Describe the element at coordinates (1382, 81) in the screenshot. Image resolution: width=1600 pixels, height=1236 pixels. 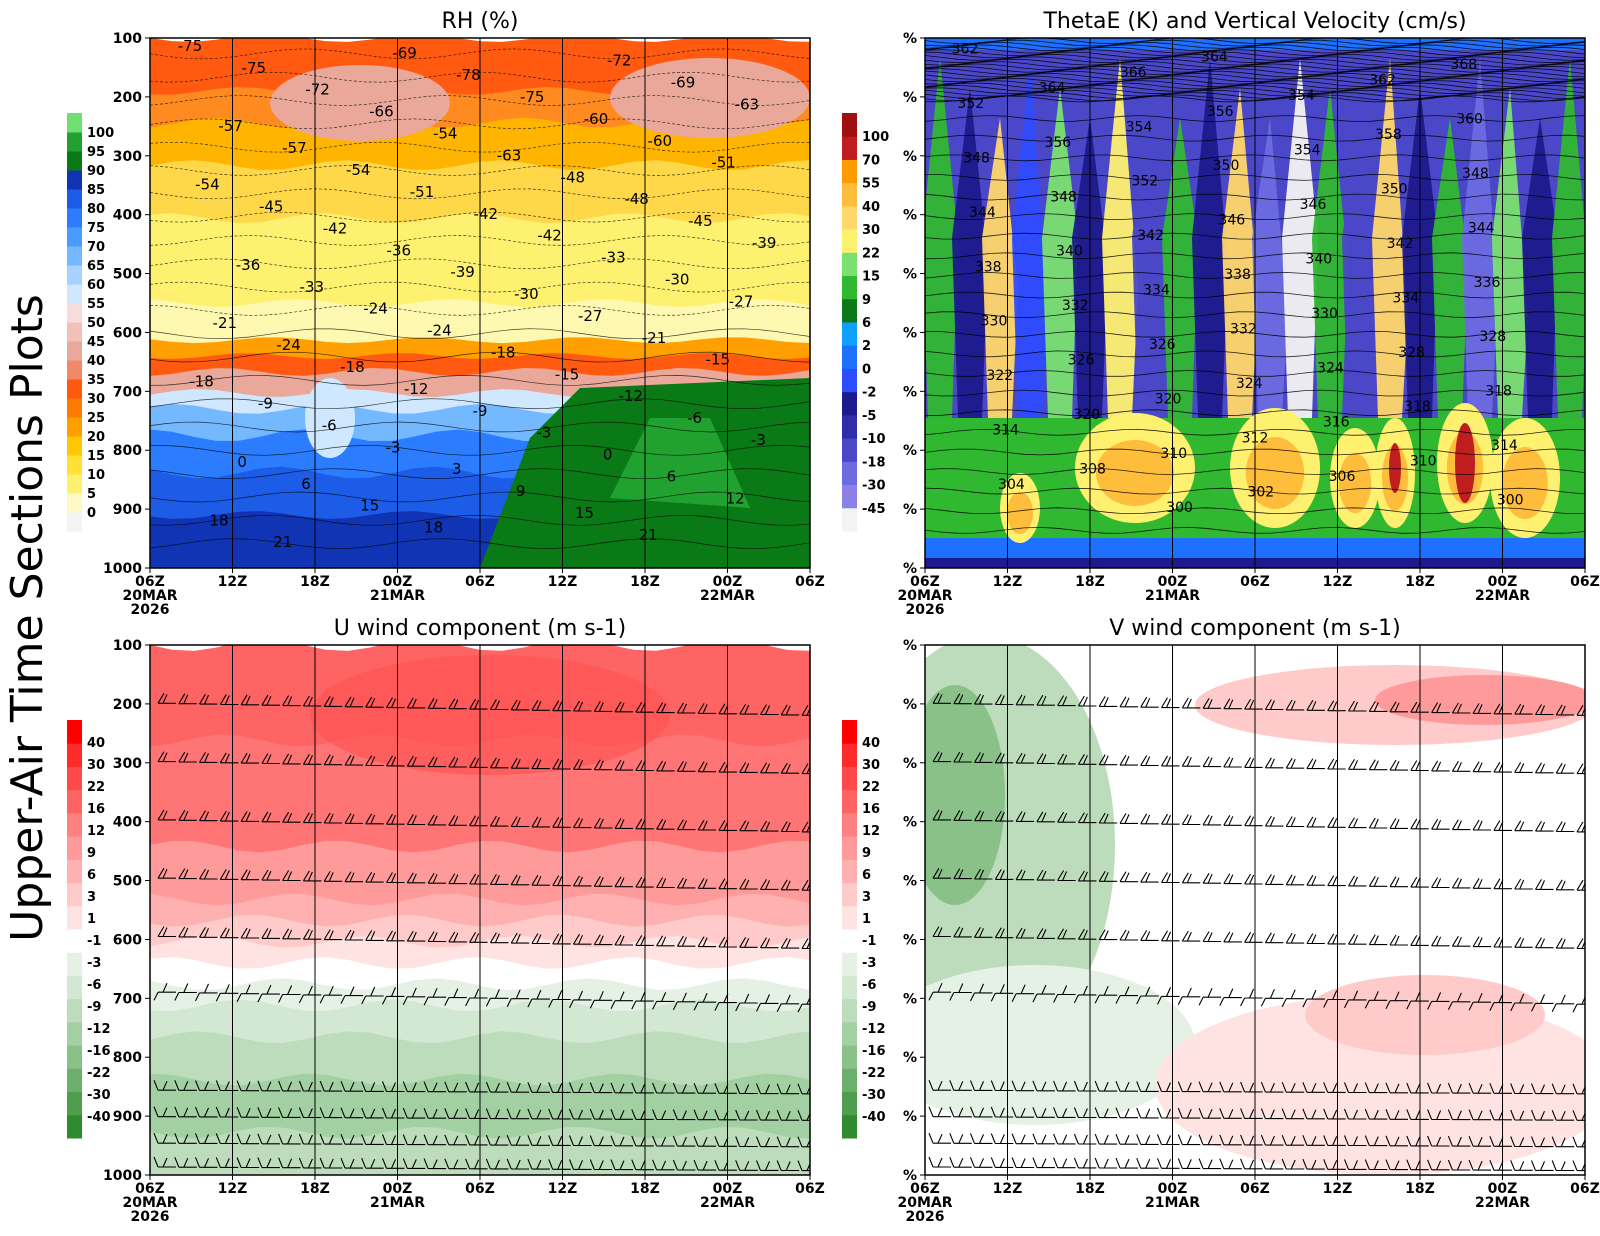
I see `contour-label: 362` at that location.